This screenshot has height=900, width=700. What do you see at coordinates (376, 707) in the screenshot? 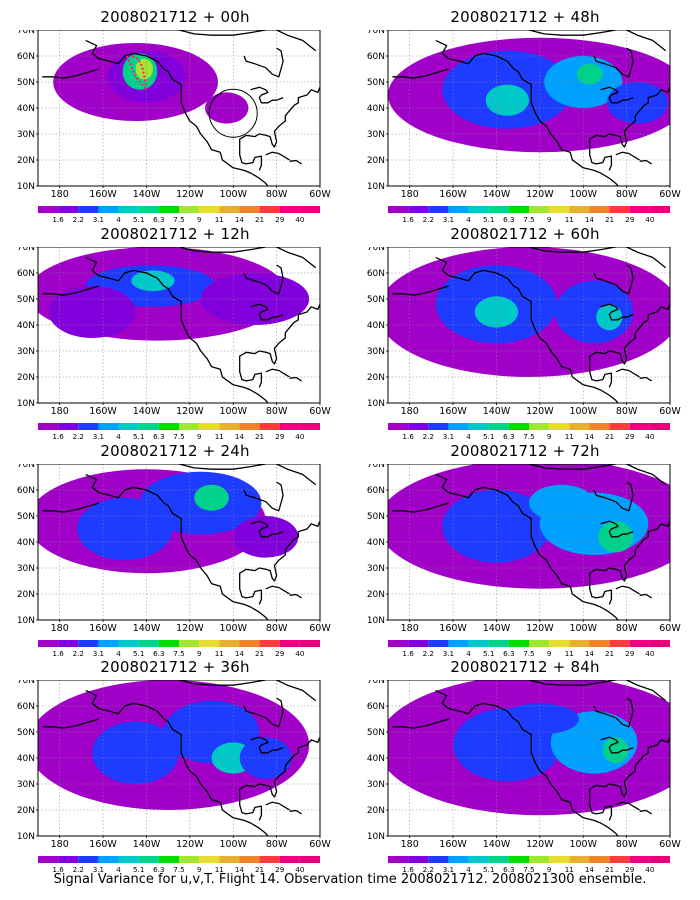
I see `lat-tick-label: 60N` at bounding box center [376, 707].